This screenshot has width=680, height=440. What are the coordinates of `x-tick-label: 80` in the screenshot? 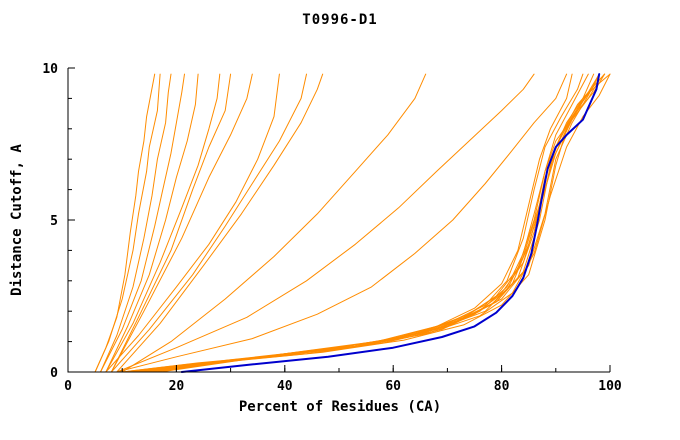 It's located at (502, 386).